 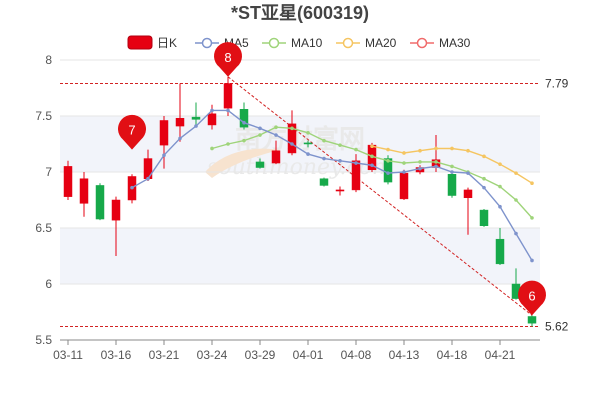 I want to click on x-tick-label: 04-21, so click(x=500, y=355).